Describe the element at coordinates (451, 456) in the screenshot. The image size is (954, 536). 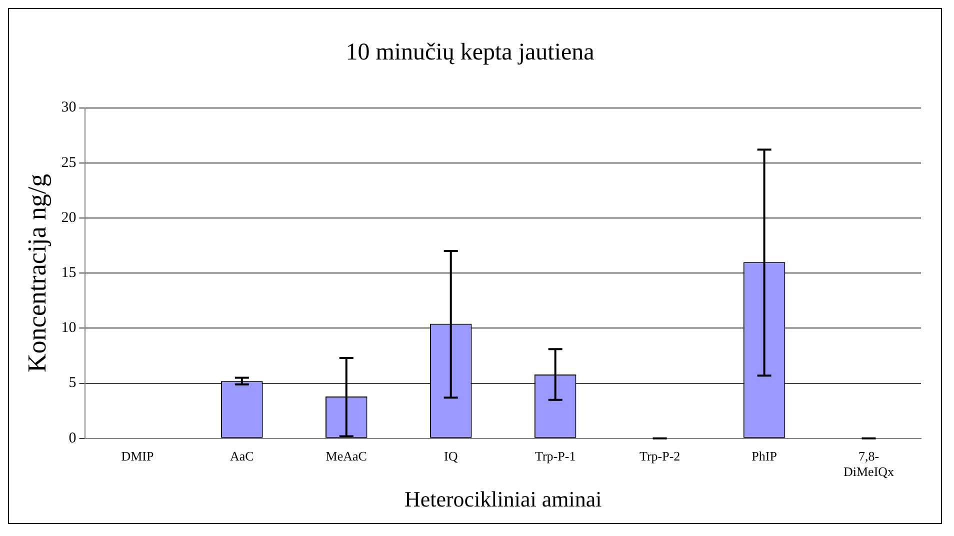
I see `x-tick-label: IQ` at that location.